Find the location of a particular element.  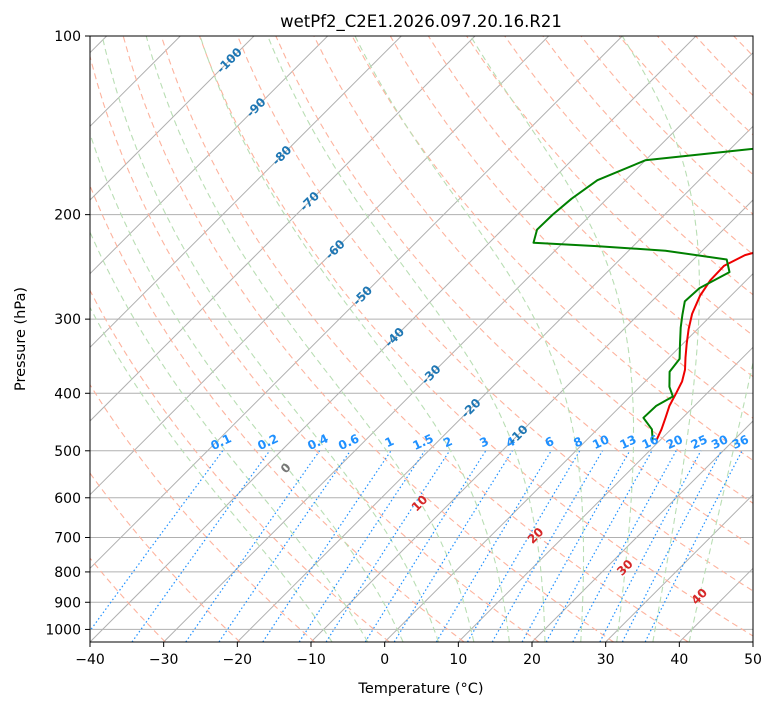

x-axis-title: Temperature (°C) is located at coordinates (420, 689).